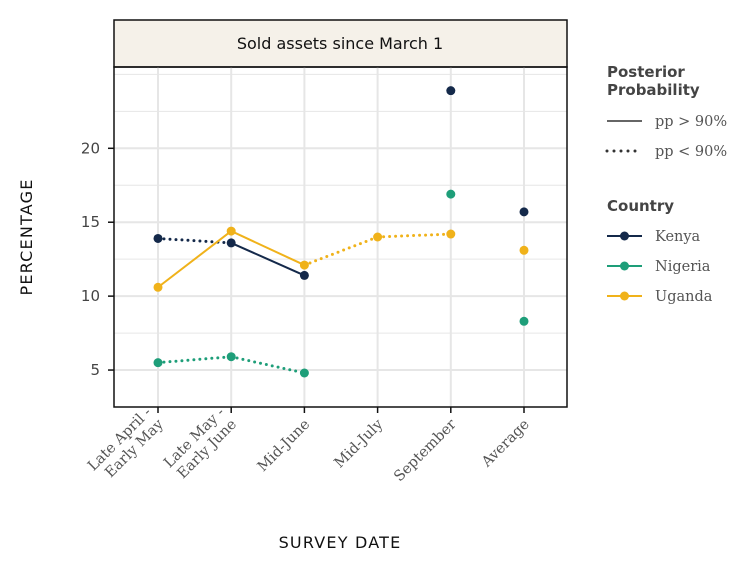 This screenshot has height=568, width=750. Describe the element at coordinates (95, 370) in the screenshot. I see `y-tick-label: 5` at that location.